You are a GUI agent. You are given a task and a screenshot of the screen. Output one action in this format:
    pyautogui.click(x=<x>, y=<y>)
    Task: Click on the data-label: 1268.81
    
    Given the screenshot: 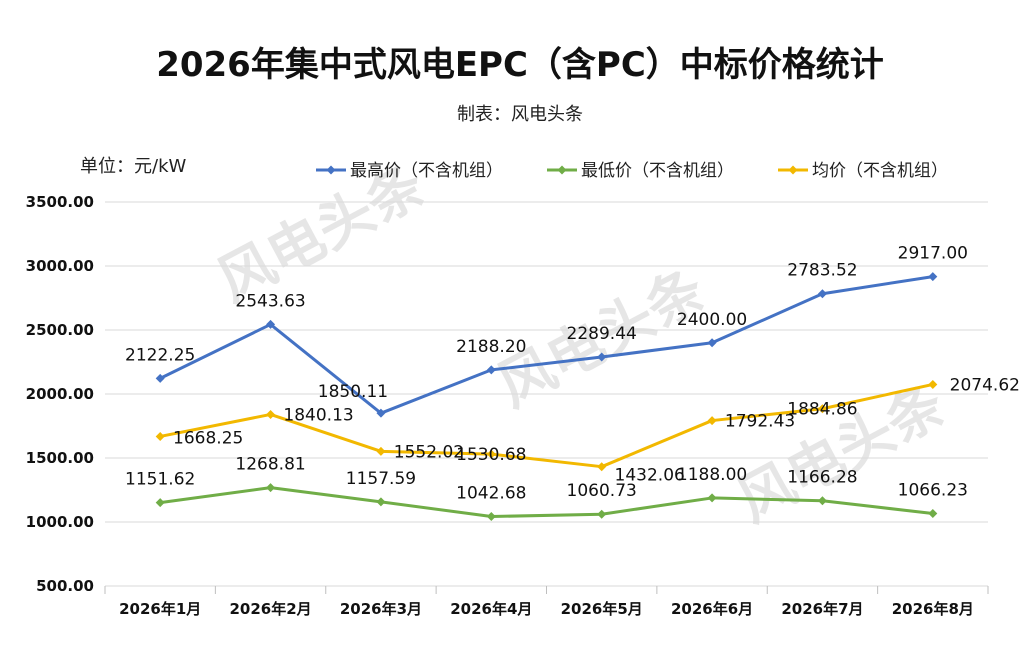 What is the action you would take?
    pyautogui.click(x=270, y=465)
    